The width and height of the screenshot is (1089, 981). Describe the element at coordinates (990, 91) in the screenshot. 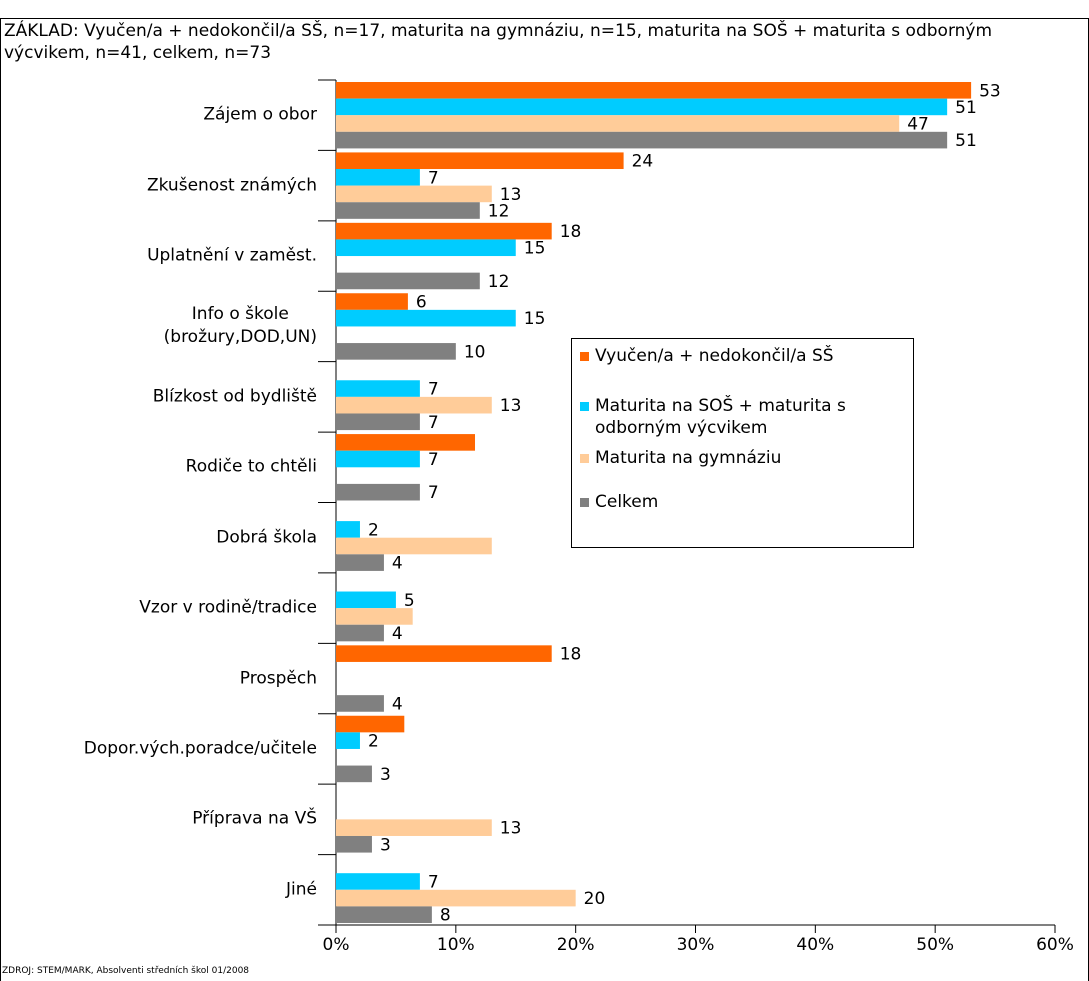

I see `data-label: 53` at that location.